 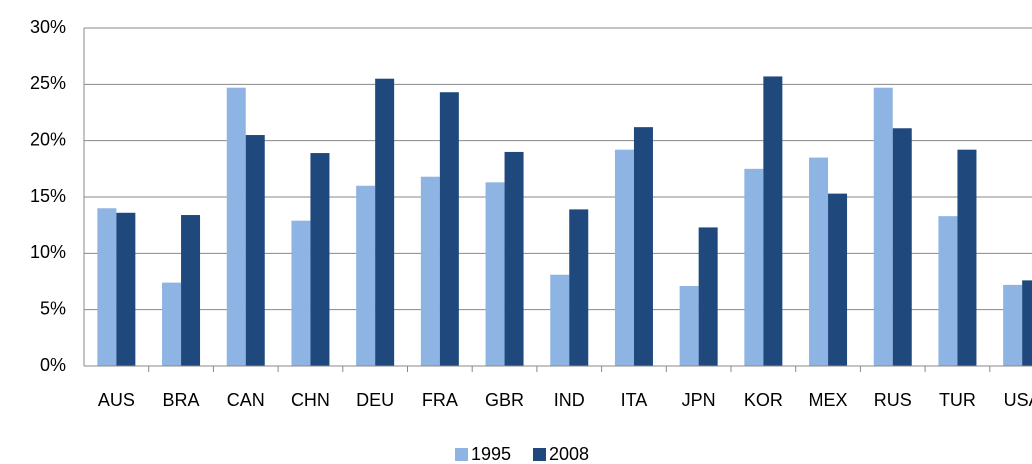 What do you see at coordinates (699, 400) in the screenshot?
I see `x-tick-label: JPN` at bounding box center [699, 400].